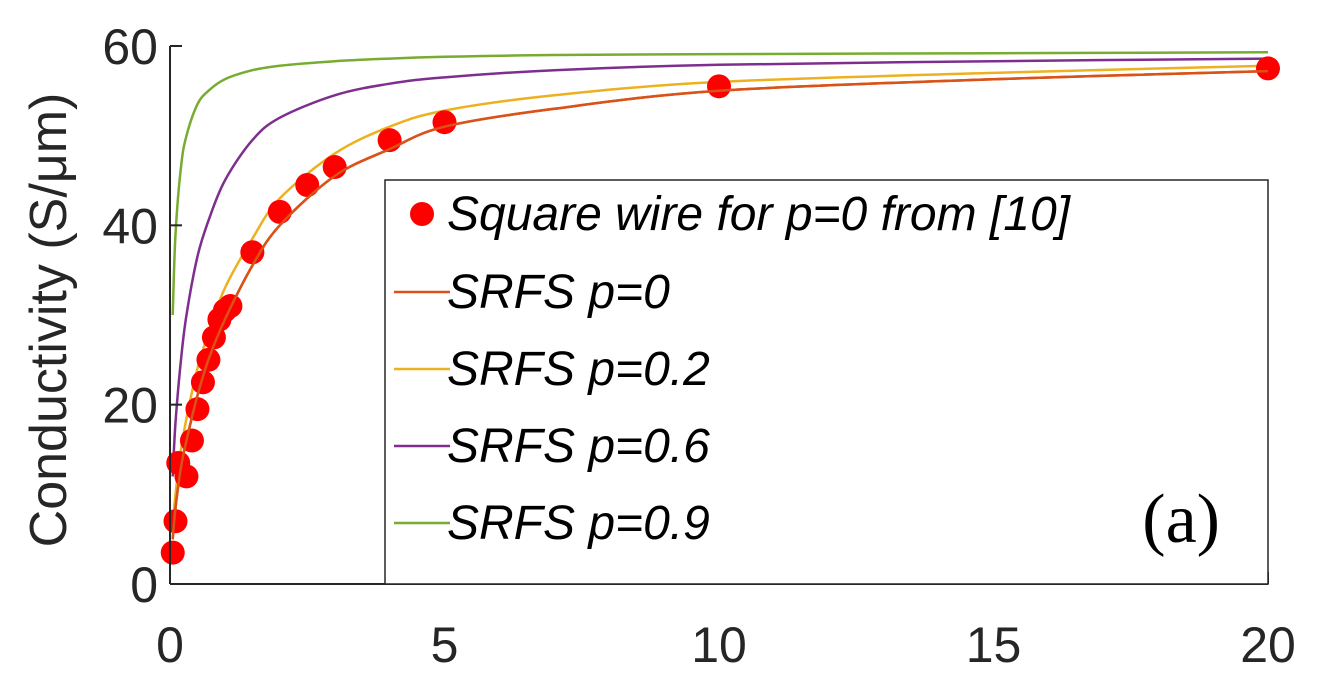 The width and height of the screenshot is (1332, 682). Describe the element at coordinates (130, 226) in the screenshot. I see `y-tick-label: 40` at that location.